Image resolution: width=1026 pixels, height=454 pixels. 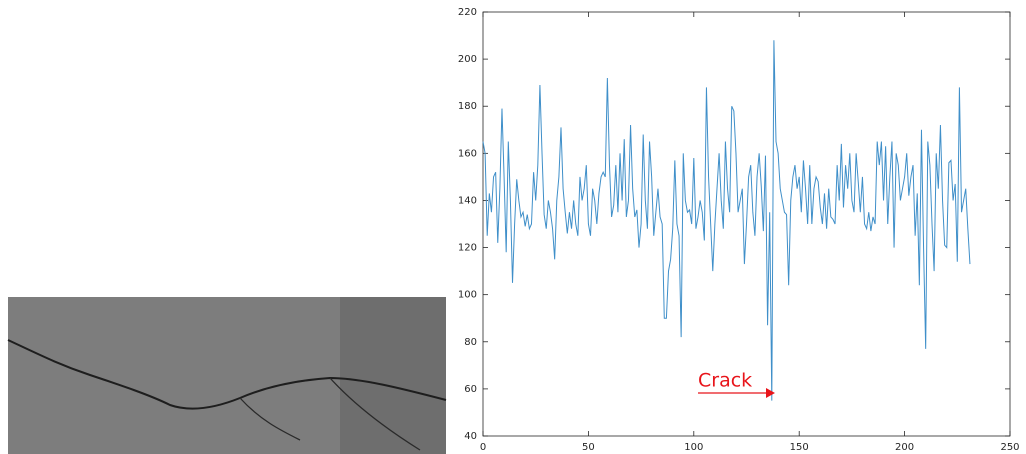 I want to click on x-tick-label: 200, so click(x=904, y=447).